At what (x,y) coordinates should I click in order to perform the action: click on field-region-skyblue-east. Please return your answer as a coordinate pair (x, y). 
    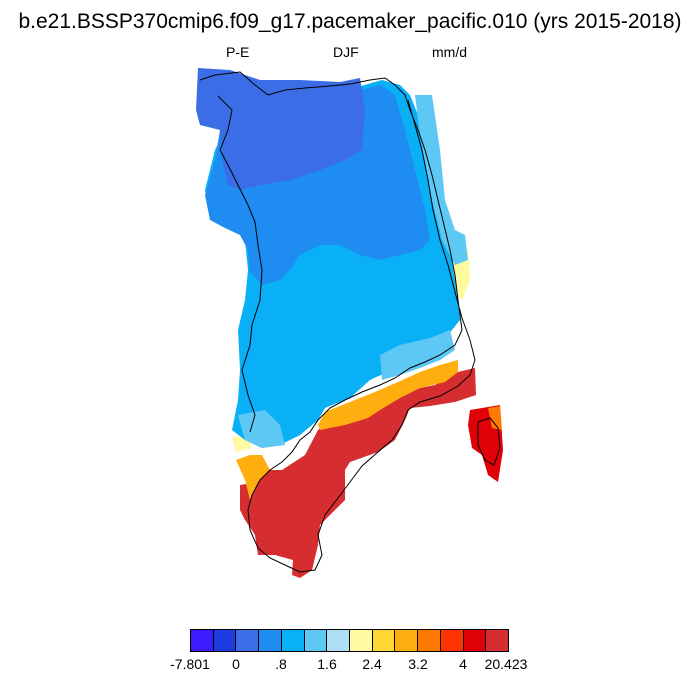
    Looking at the image, I should click on (441, 180).